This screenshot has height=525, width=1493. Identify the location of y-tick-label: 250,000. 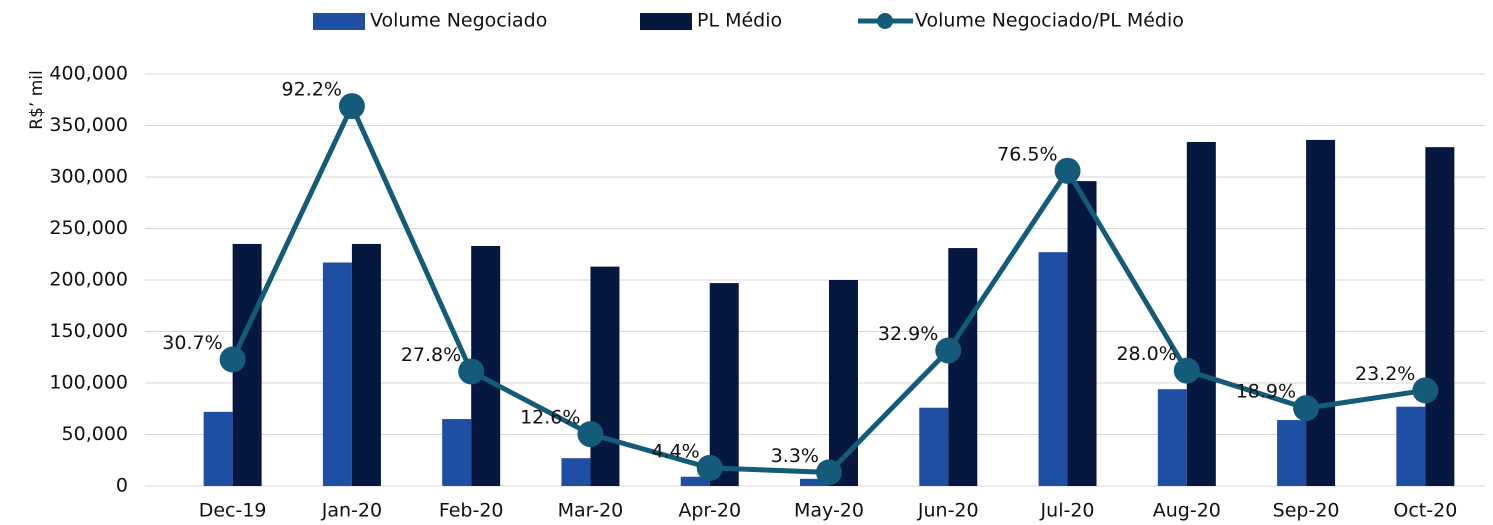
(88, 228).